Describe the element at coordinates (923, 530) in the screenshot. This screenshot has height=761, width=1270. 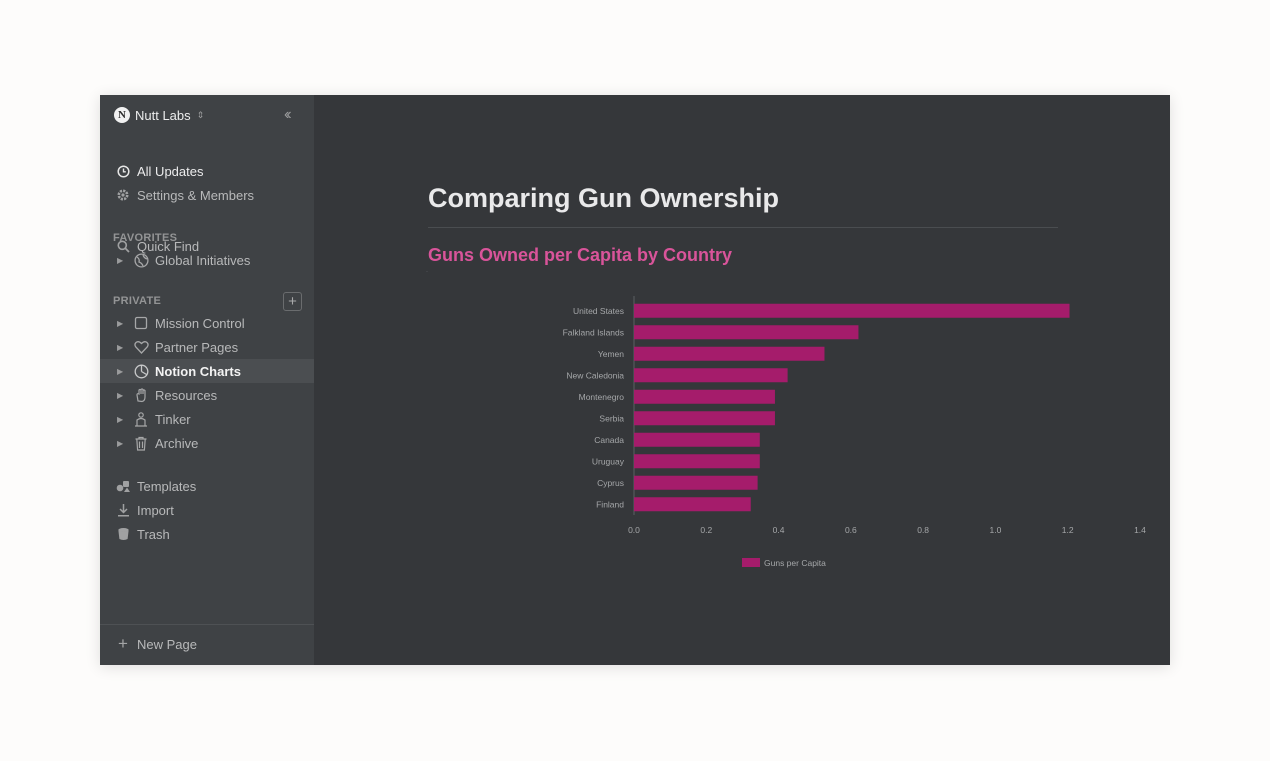
I see `x-tick-label: 0.8` at that location.